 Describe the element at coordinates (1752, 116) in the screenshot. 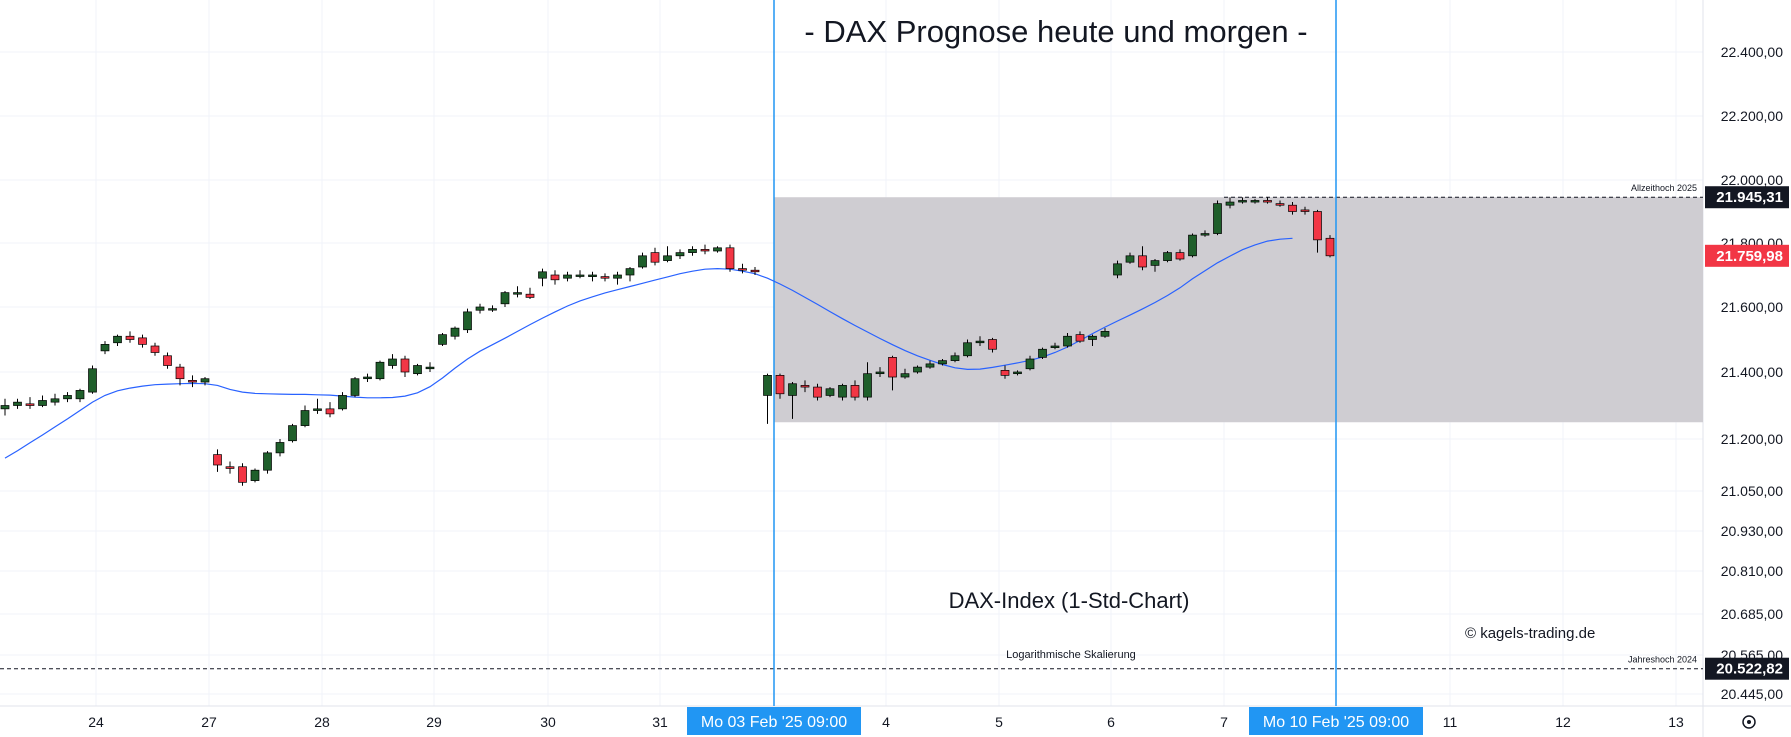

I see `y-tick-label: 22.200,00` at that location.